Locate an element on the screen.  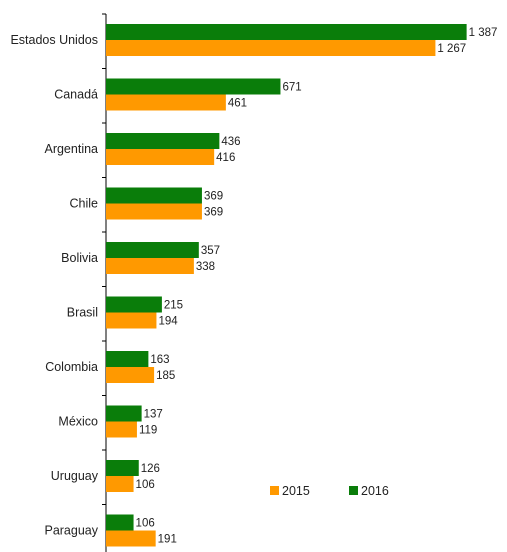
data-label: 1 267 is located at coordinates (451, 49).